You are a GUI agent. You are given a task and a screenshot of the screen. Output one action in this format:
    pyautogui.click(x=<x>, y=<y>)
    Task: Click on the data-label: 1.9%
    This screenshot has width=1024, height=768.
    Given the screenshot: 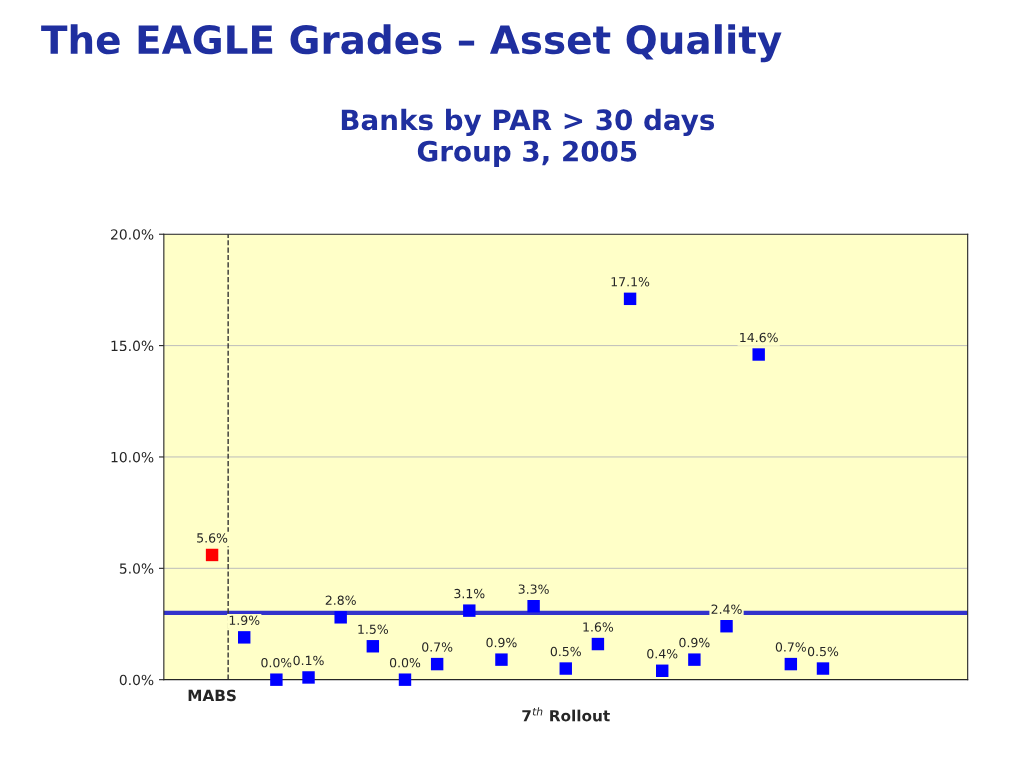 What is the action you would take?
    pyautogui.click(x=244, y=620)
    